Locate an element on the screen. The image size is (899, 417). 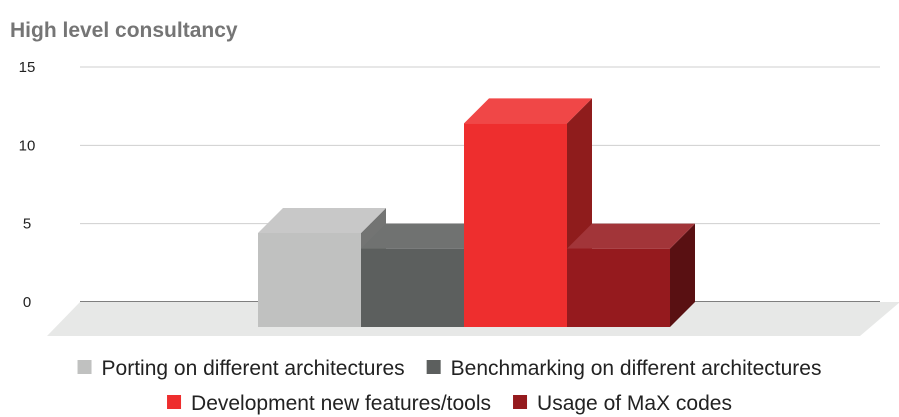
legend-label: Benchmarking on different architectures is located at coordinates (636, 368).